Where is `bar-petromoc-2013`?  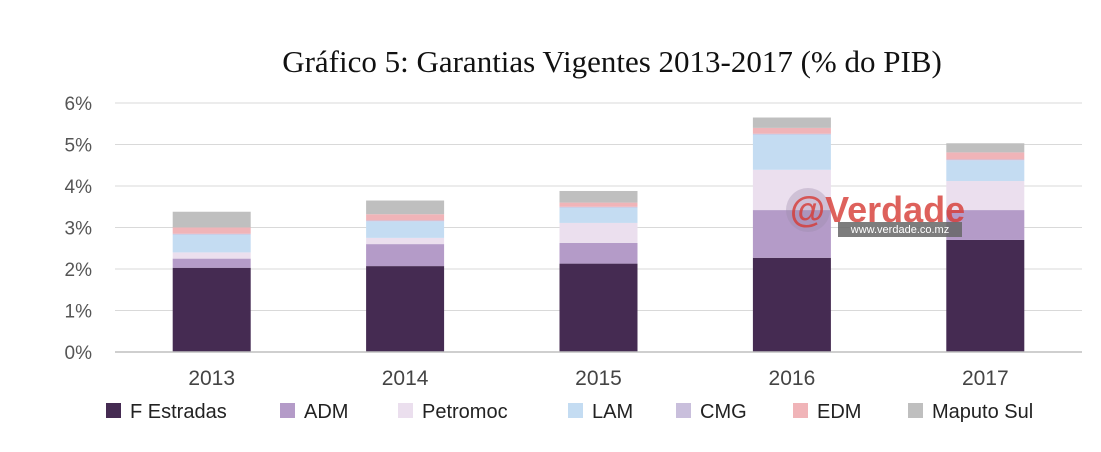 bar-petromoc-2013 is located at coordinates (211, 255).